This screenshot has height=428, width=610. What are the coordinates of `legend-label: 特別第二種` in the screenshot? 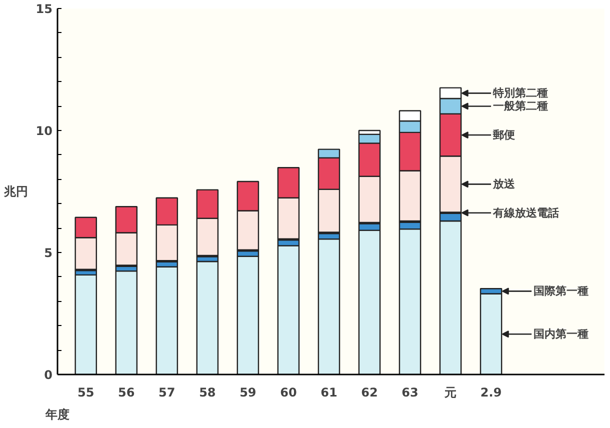 It's located at (520, 93).